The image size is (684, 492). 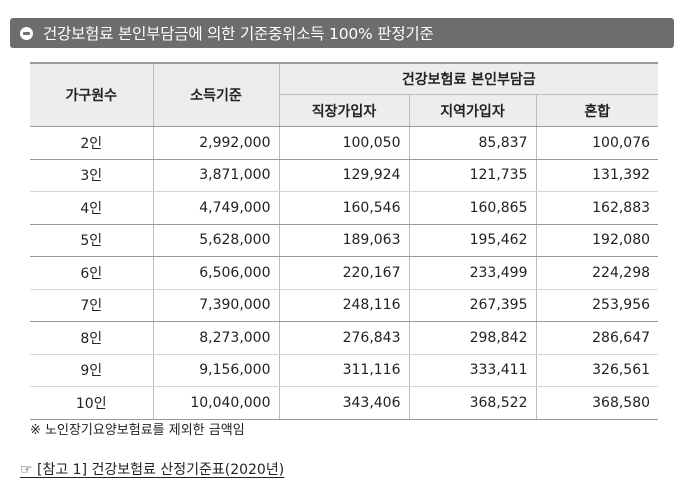 I want to click on cell-mixed: 326,561, so click(x=597, y=370).